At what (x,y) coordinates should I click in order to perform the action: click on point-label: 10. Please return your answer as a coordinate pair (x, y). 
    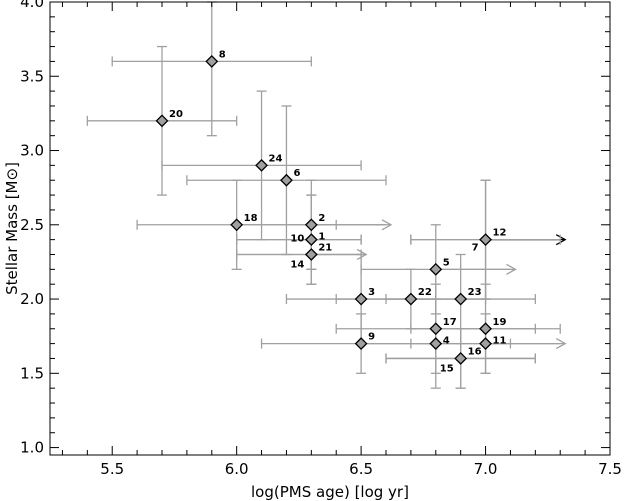
    Looking at the image, I should click on (297, 239).